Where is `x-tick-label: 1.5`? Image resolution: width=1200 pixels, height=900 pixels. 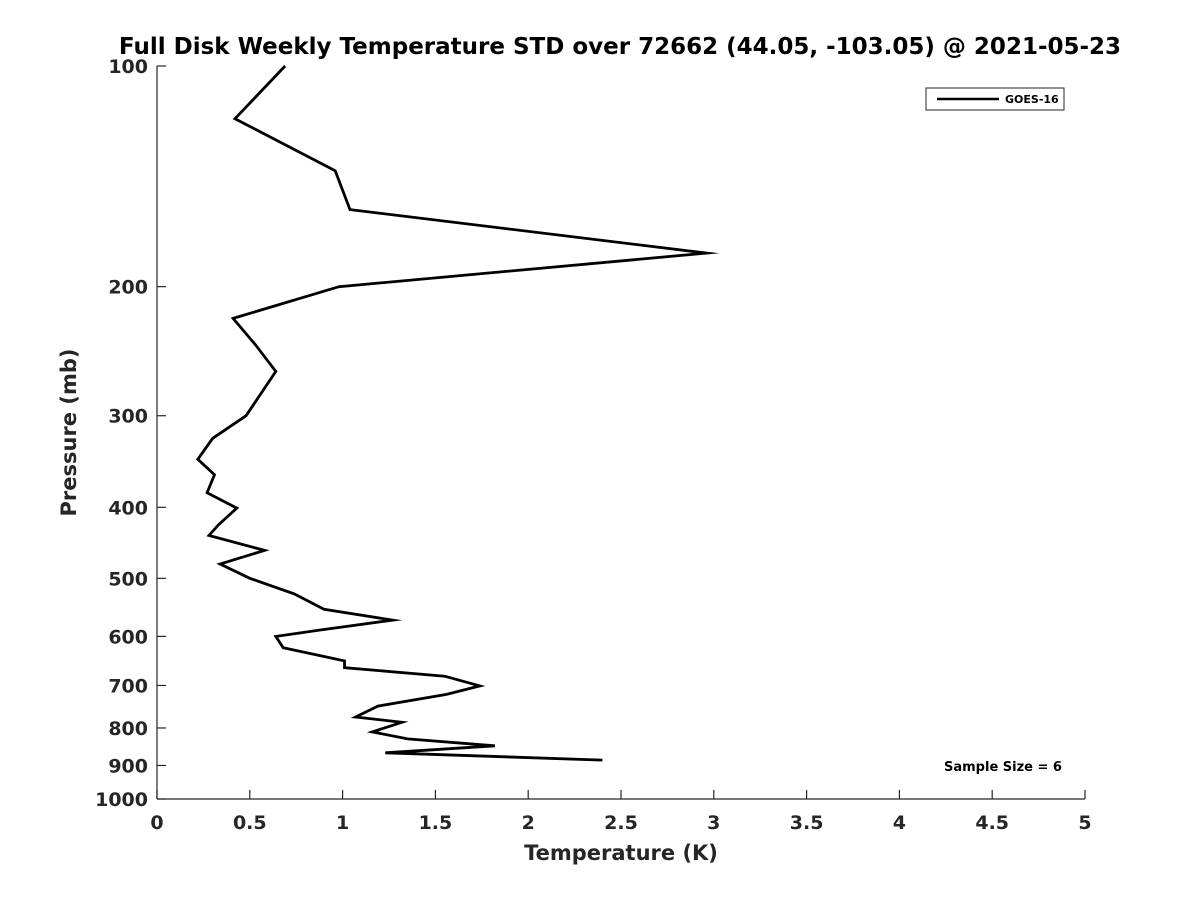 x-tick-label: 1.5 is located at coordinates (436, 823).